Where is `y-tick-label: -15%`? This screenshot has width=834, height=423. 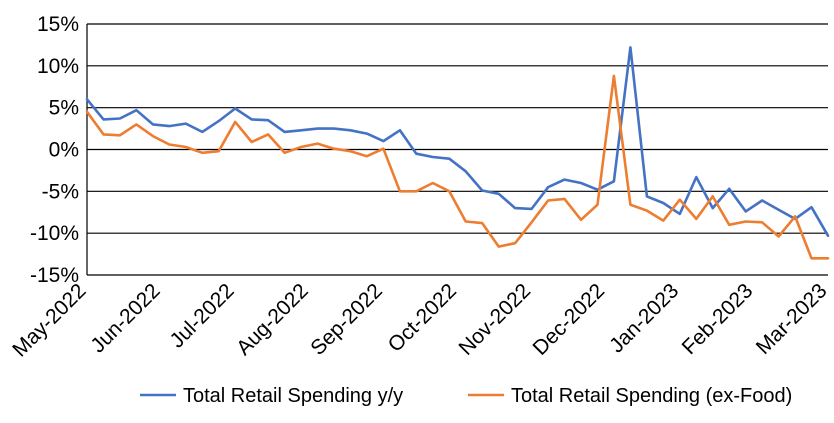
y-tick-label: -15% is located at coordinates (54, 275).